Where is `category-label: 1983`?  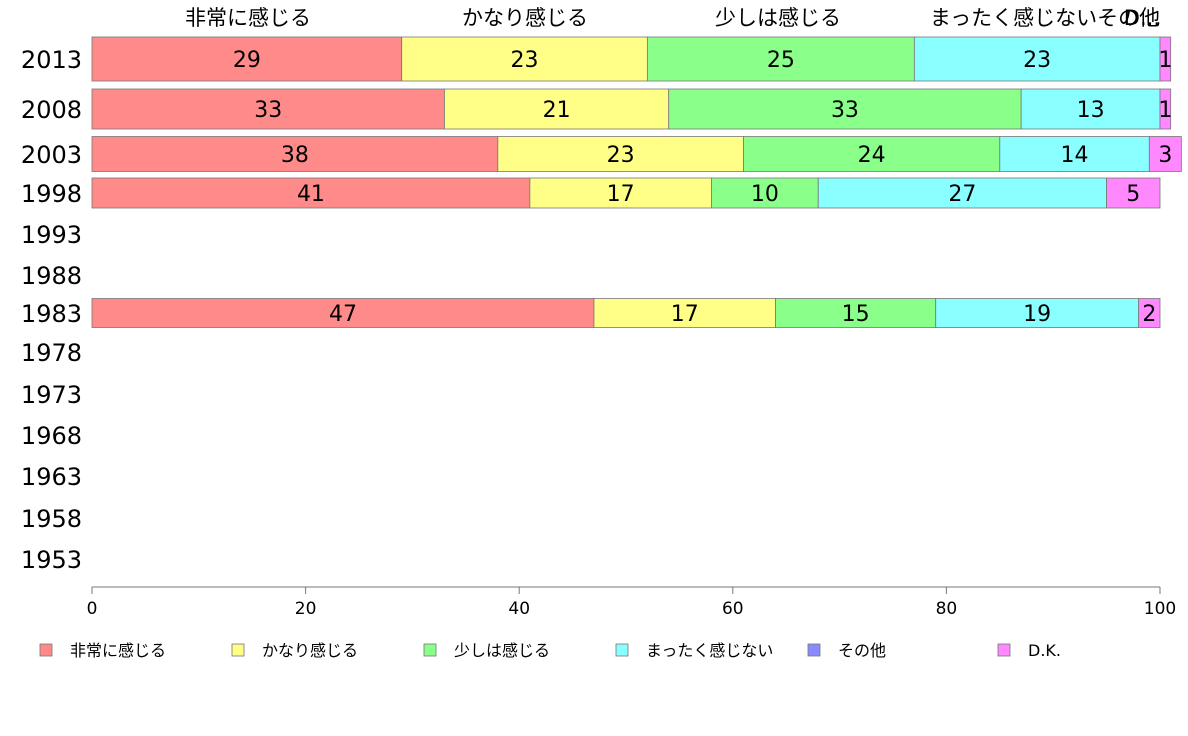 category-label: 1983 is located at coordinates (51, 314).